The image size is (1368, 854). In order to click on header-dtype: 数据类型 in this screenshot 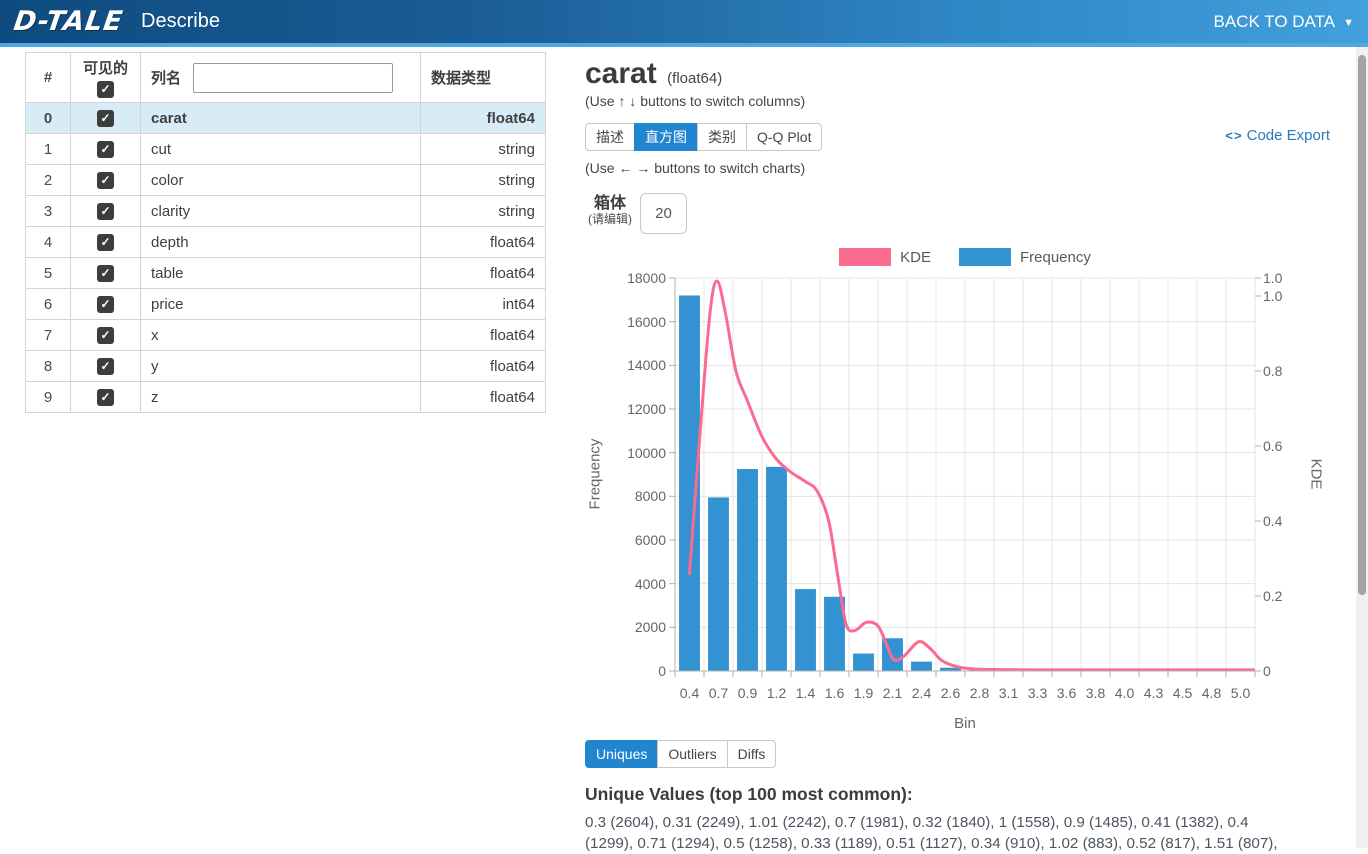, I will do `click(483, 78)`.